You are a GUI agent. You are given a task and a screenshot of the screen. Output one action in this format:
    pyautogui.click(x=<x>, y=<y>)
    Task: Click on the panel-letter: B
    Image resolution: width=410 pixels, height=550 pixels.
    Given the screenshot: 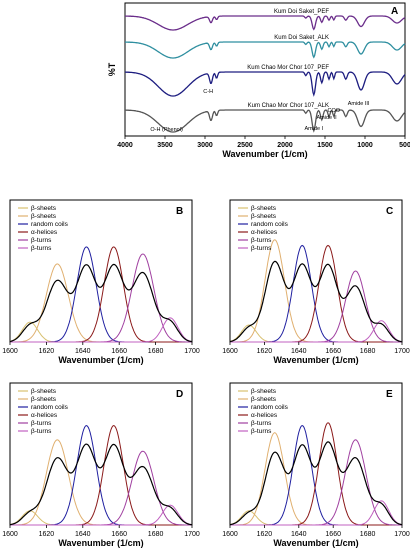 What is the action you would take?
    pyautogui.click(x=179, y=211)
    